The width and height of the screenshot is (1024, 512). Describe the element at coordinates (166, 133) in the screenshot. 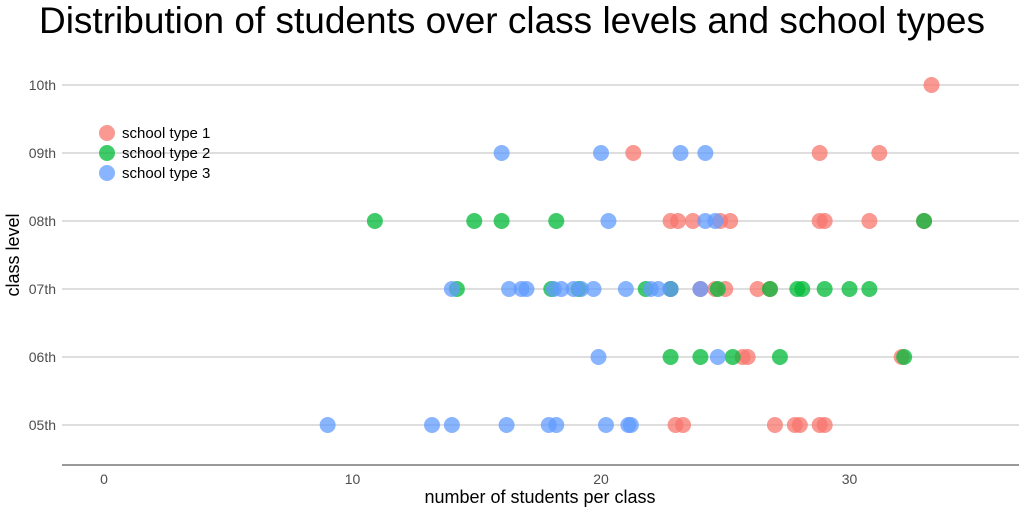

I see `legend-label: school type 1` at that location.